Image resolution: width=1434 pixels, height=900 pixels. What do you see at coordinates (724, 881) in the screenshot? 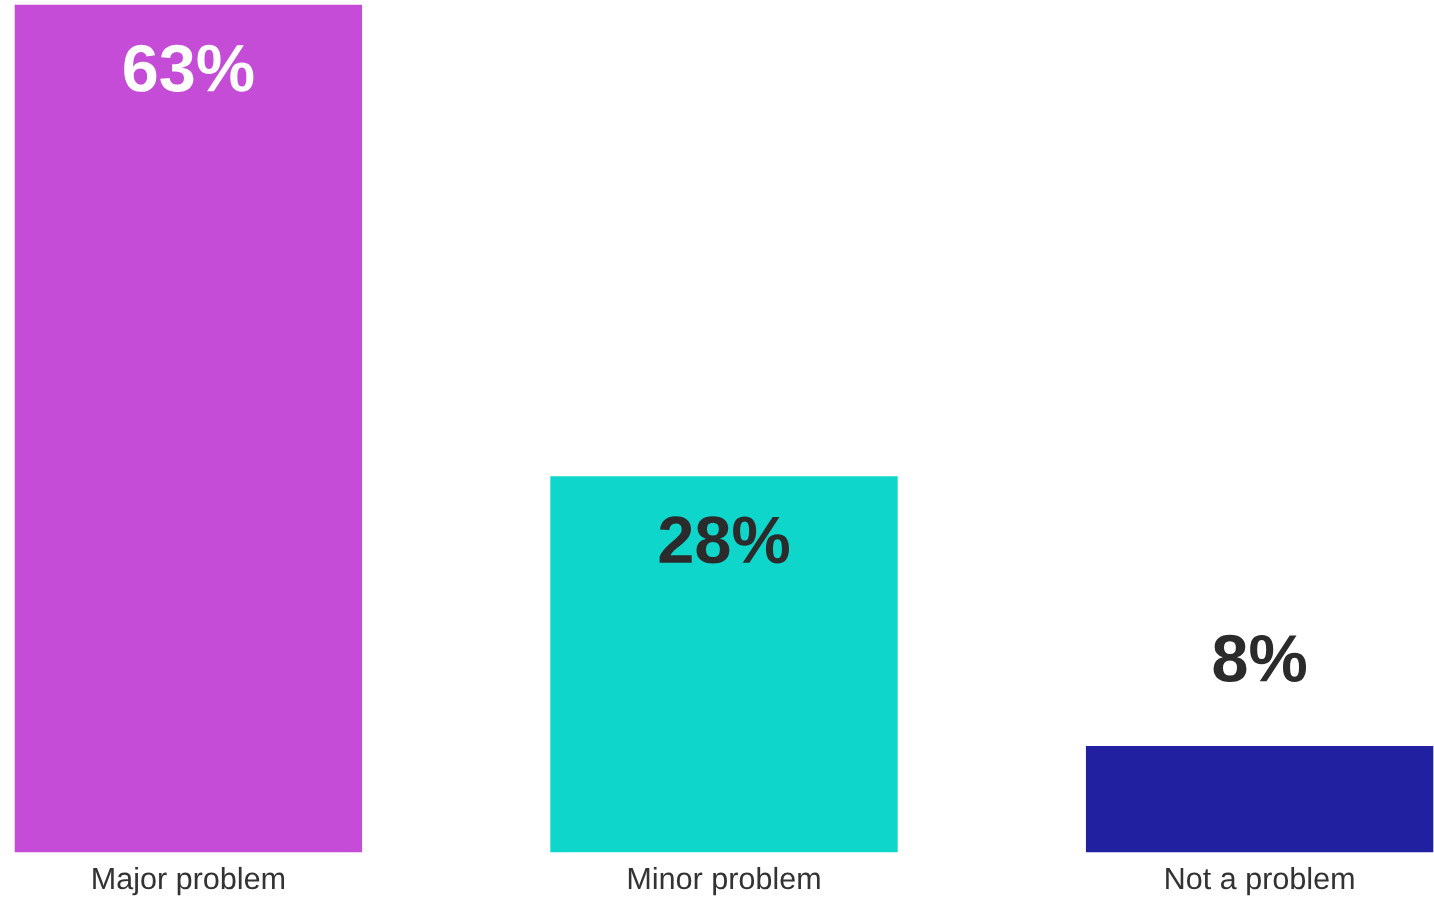
I see `x-tick-label: Minor problem` at bounding box center [724, 881].